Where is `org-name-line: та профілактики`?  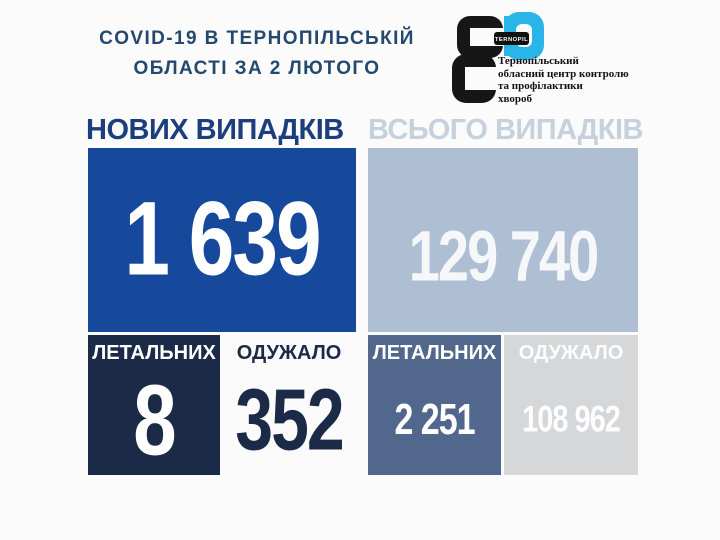
org-name-line: та профілактики is located at coordinates (540, 86).